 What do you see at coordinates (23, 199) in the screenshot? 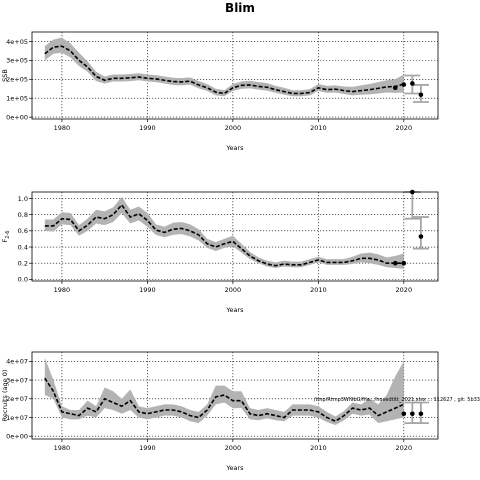
I see `y-tick-label: 1.0` at bounding box center [23, 199].